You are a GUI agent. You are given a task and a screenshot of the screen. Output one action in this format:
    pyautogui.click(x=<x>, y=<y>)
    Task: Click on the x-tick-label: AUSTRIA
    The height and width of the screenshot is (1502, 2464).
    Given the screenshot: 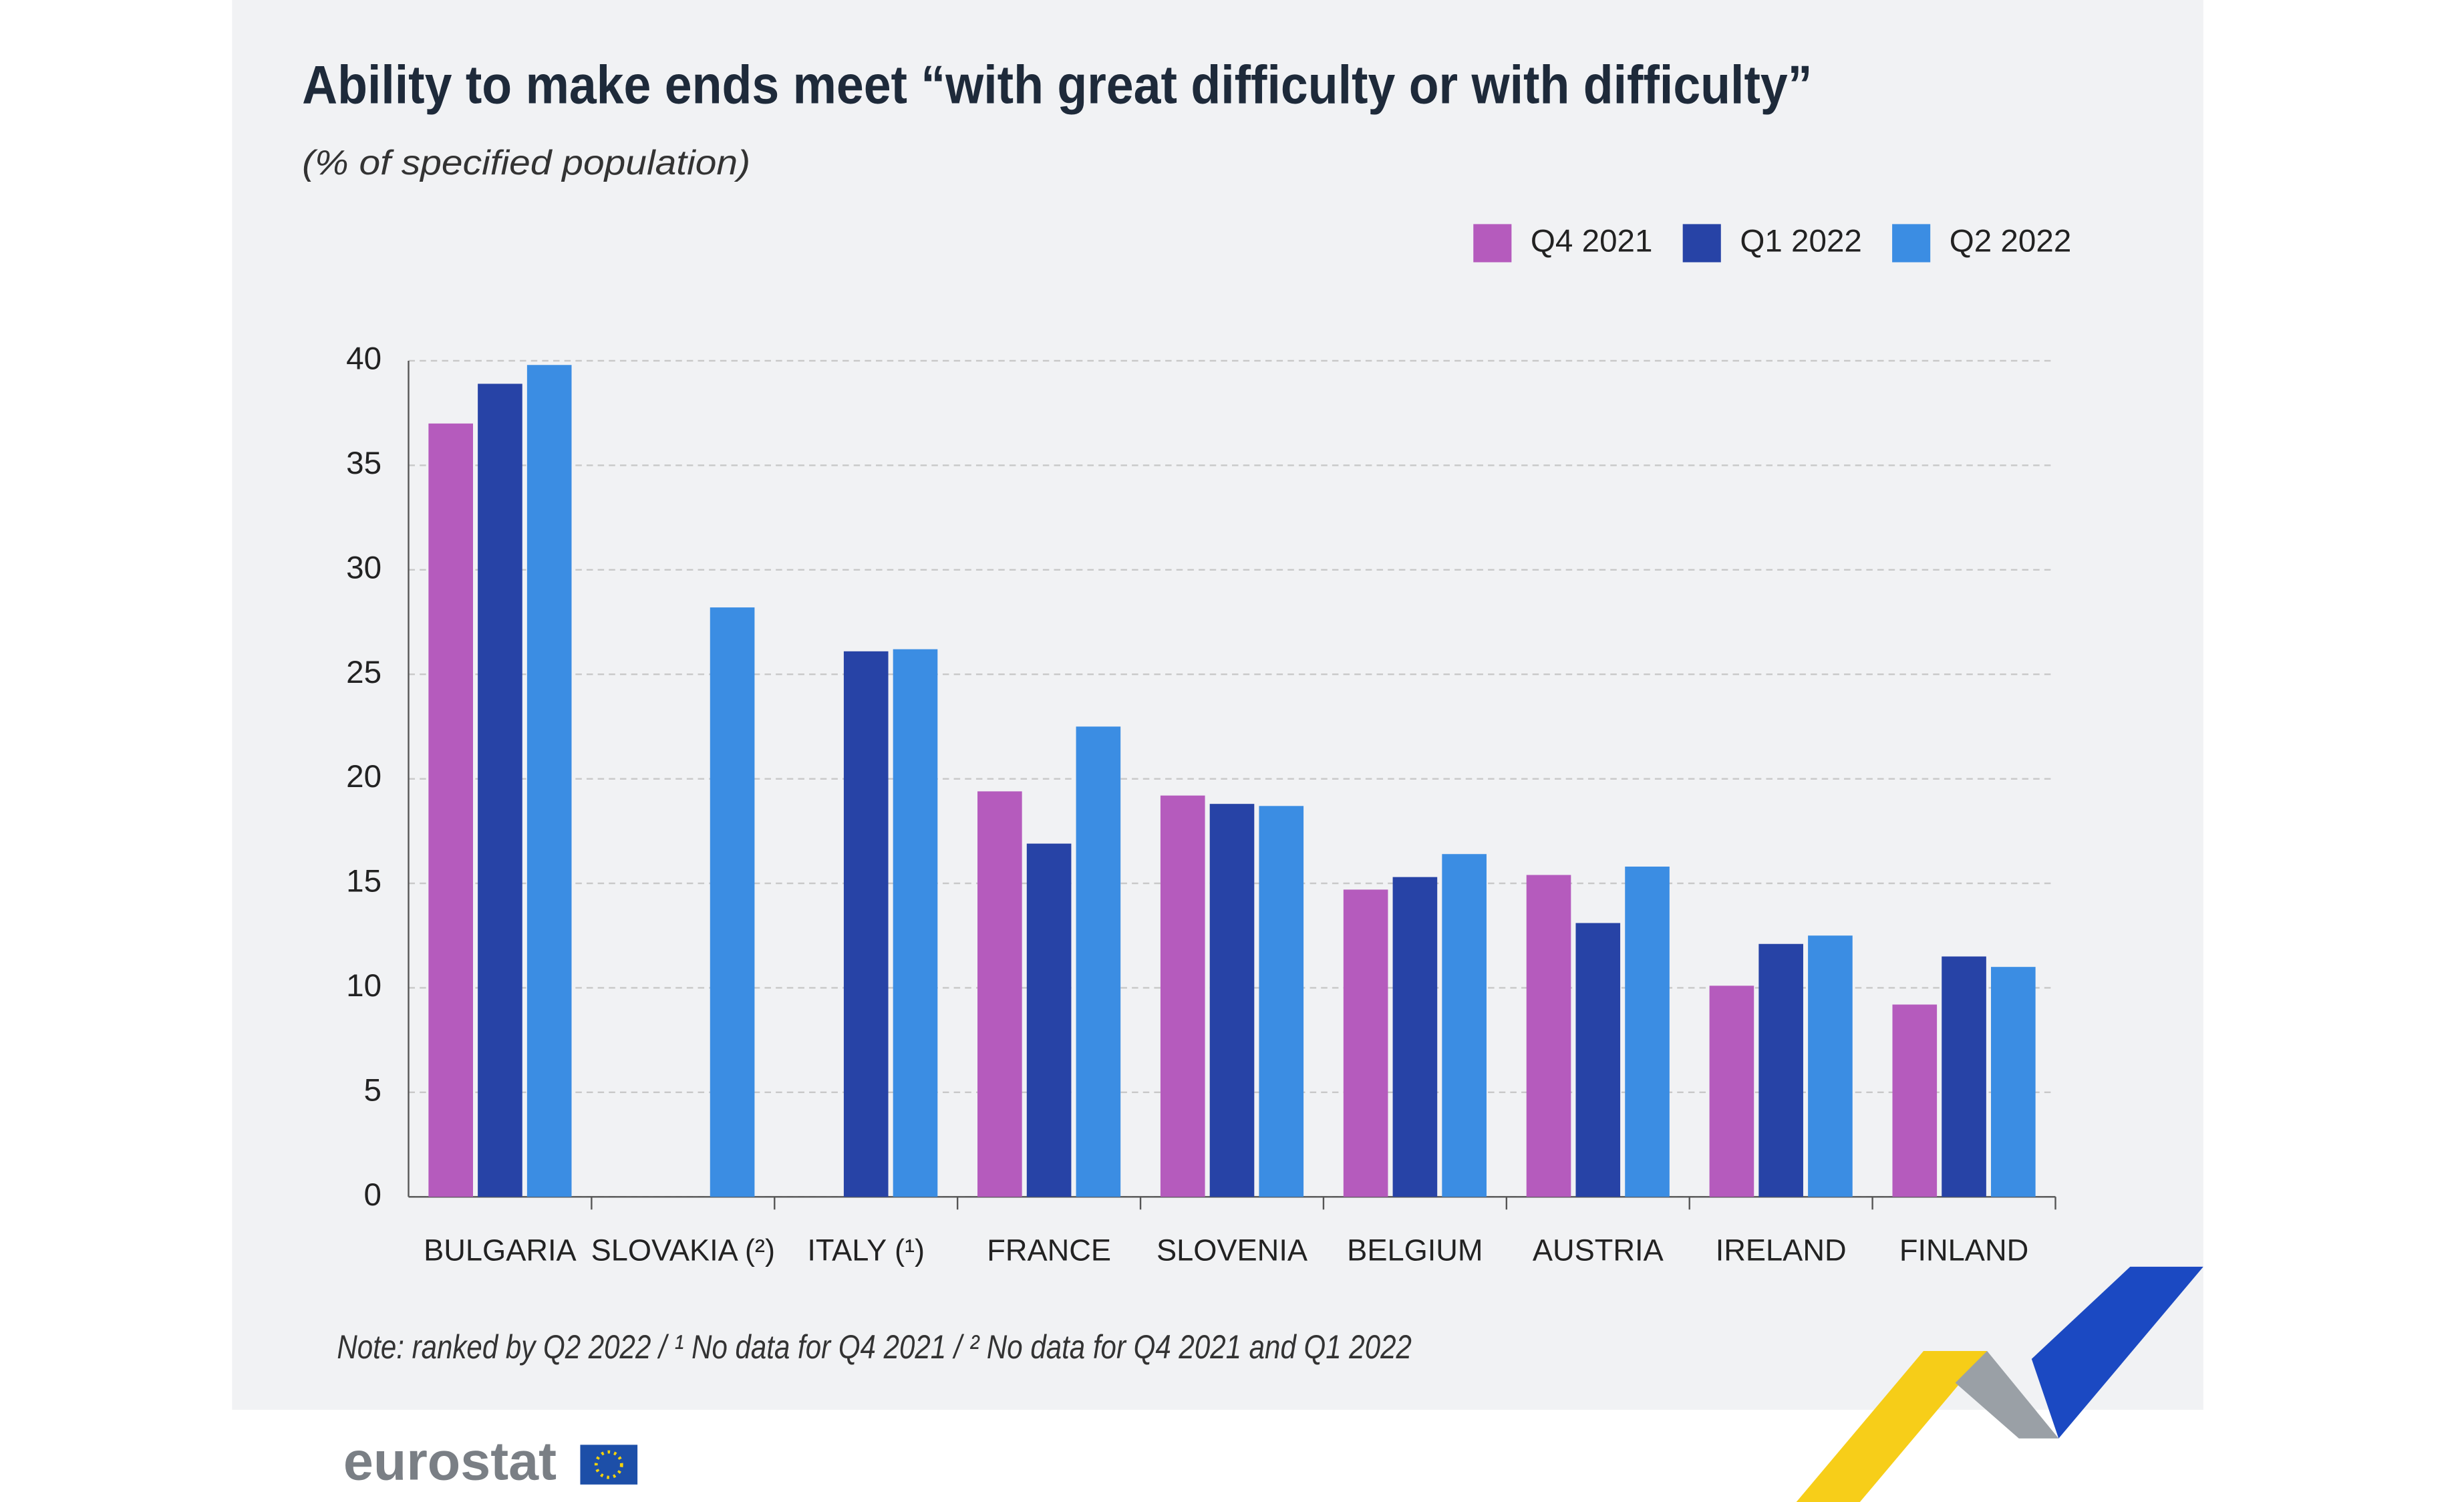 What is the action you would take?
    pyautogui.click(x=1598, y=1250)
    